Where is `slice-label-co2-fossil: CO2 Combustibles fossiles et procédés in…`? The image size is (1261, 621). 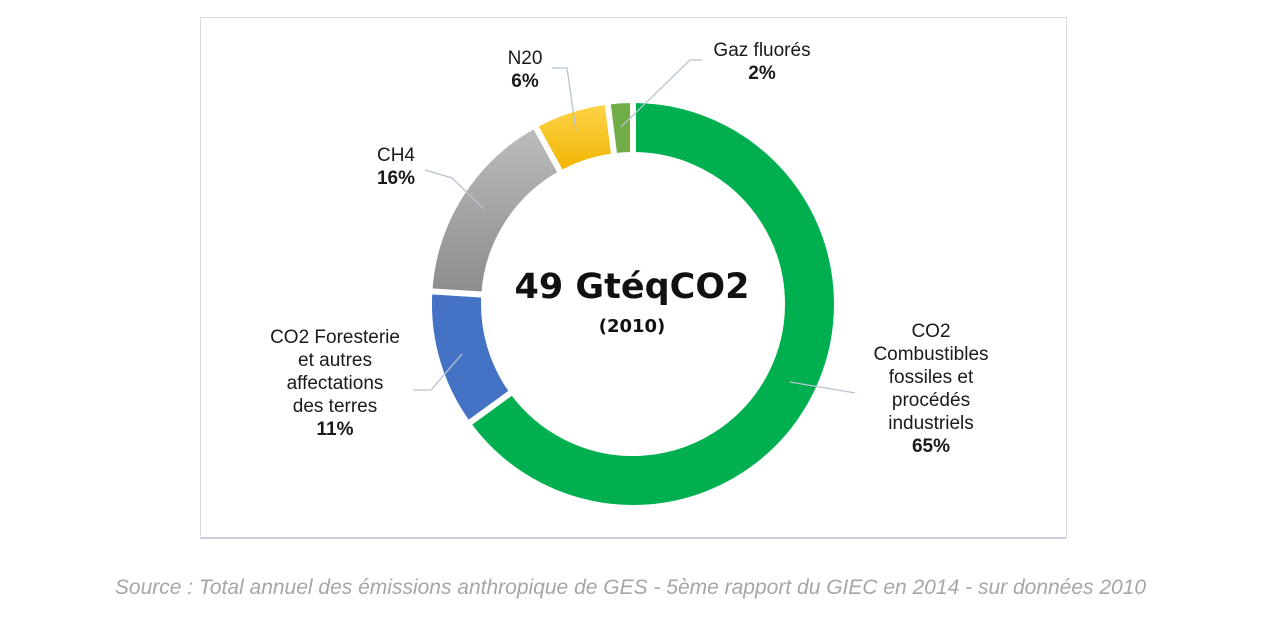
slice-label-co2-fossil: CO2 Combustibles fossiles et procédés in… is located at coordinates (931, 389).